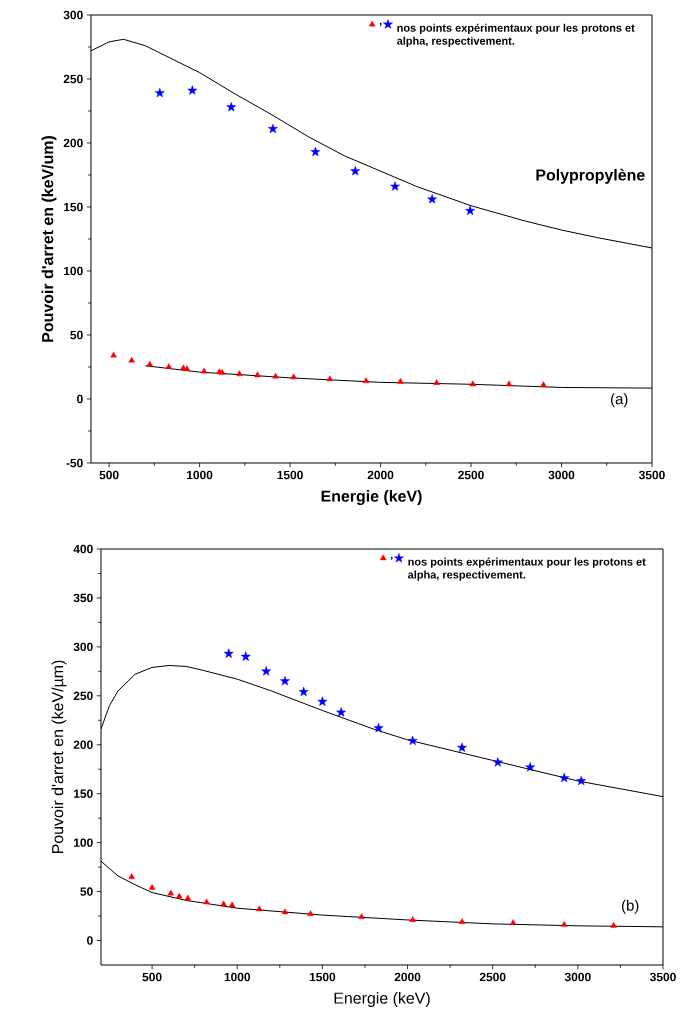 Image resolution: width=682 pixels, height=1035 pixels. I want to click on y-tick-label: -50, so click(74, 463).